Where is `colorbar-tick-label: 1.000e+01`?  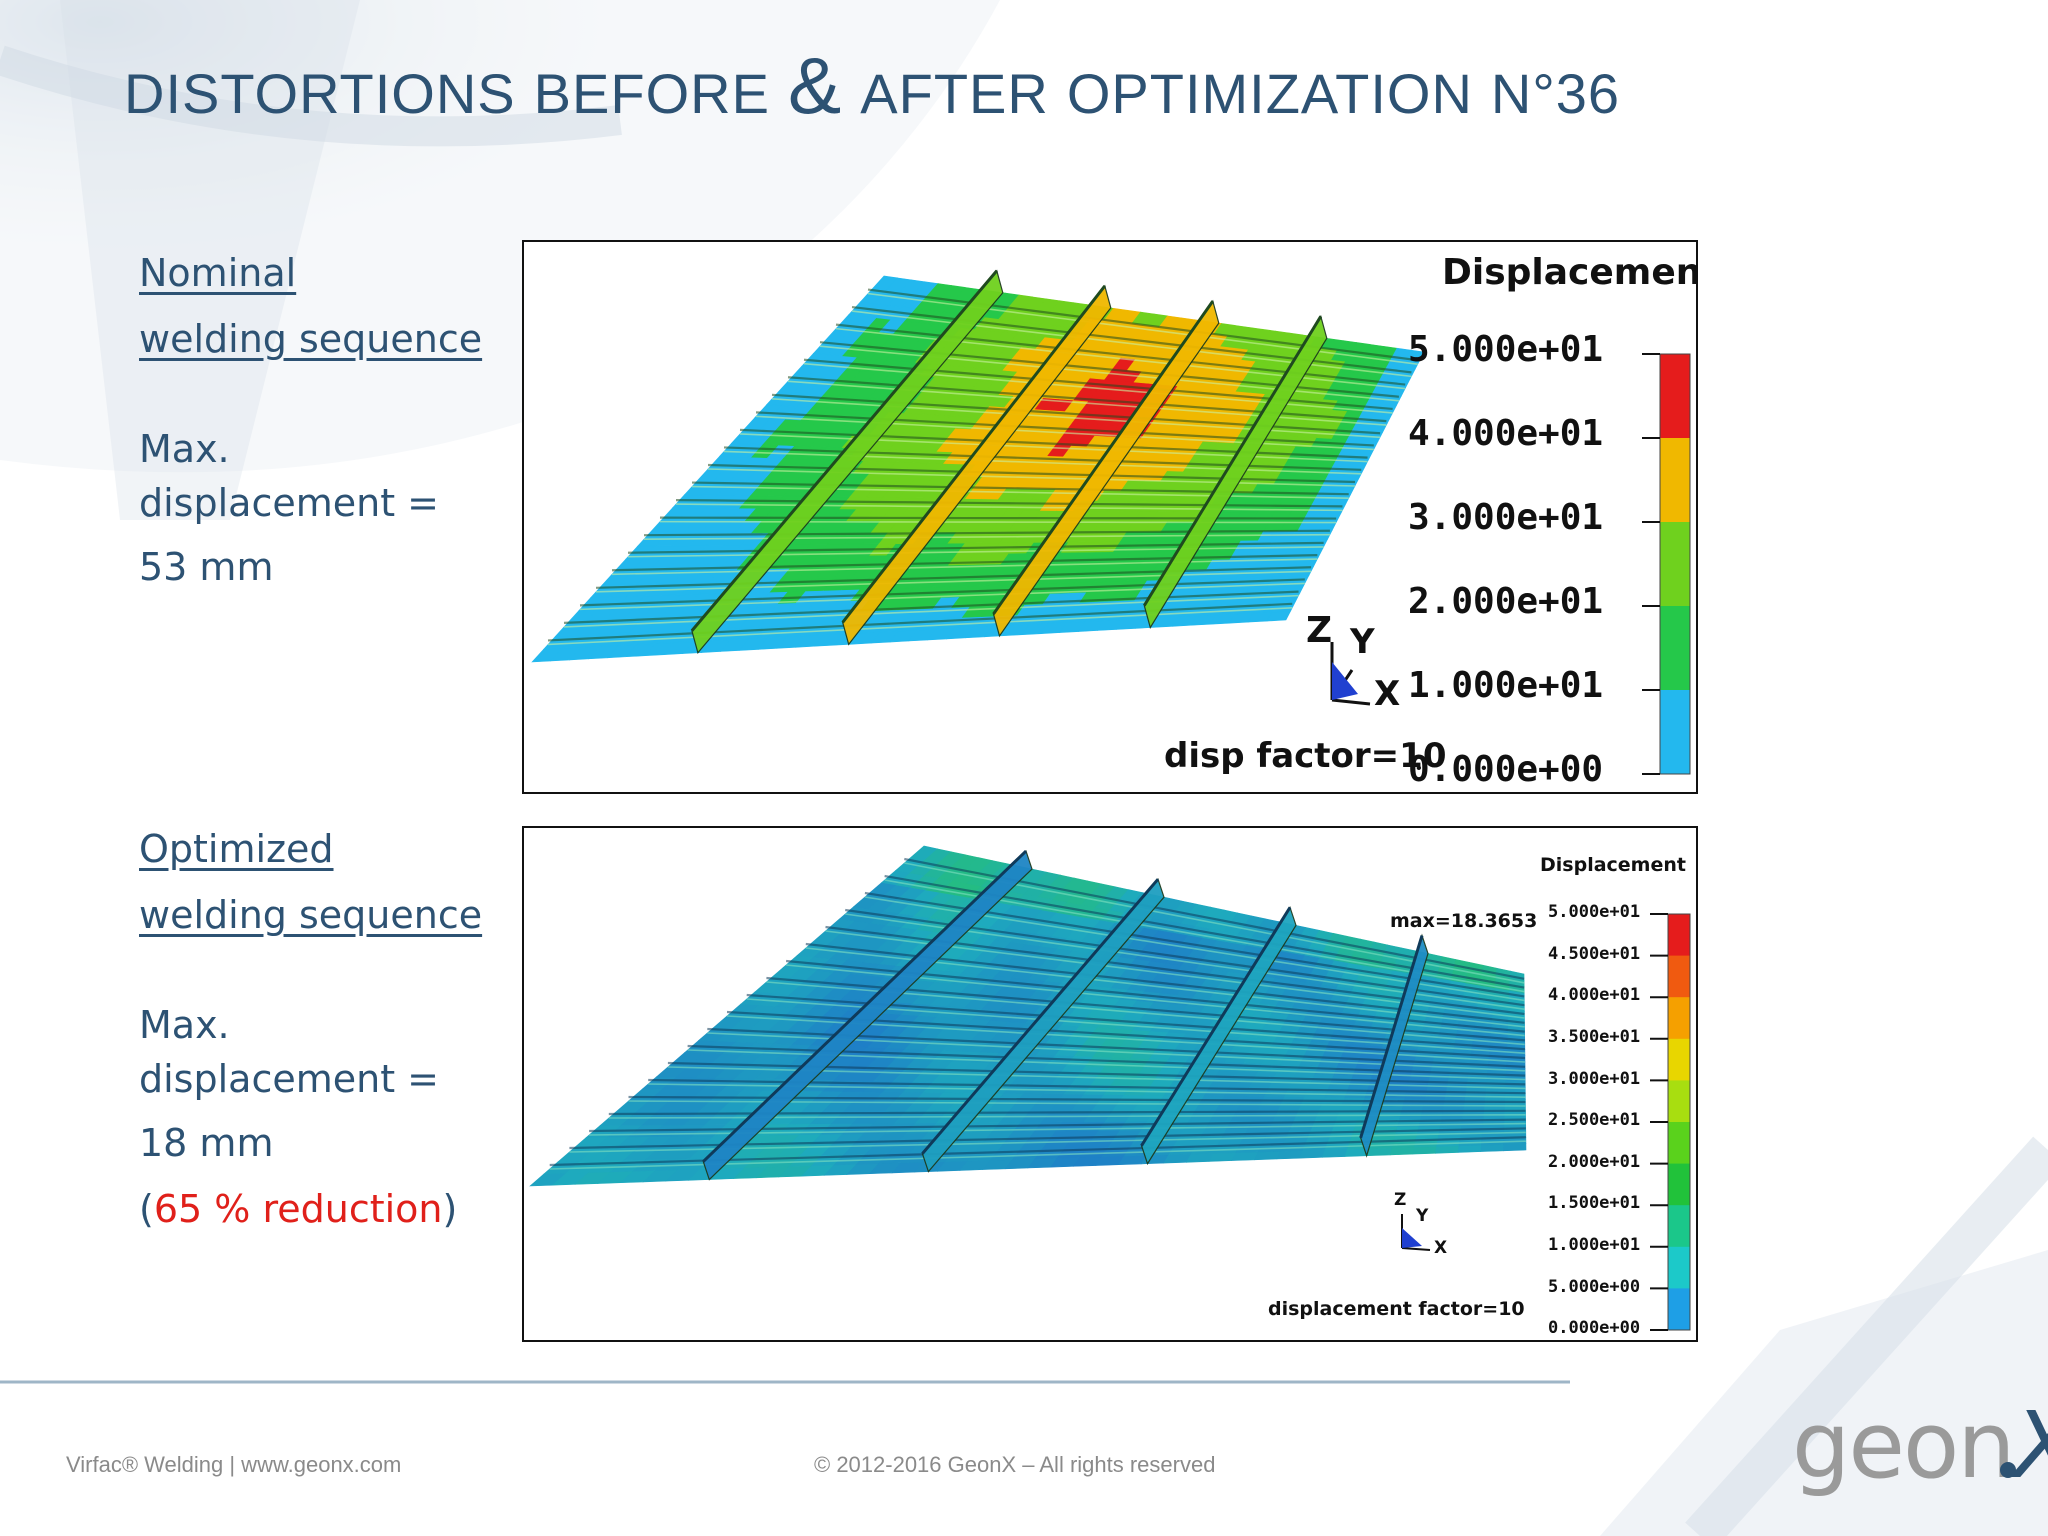
colorbar-tick-label: 1.000e+01 is located at coordinates (1594, 1244).